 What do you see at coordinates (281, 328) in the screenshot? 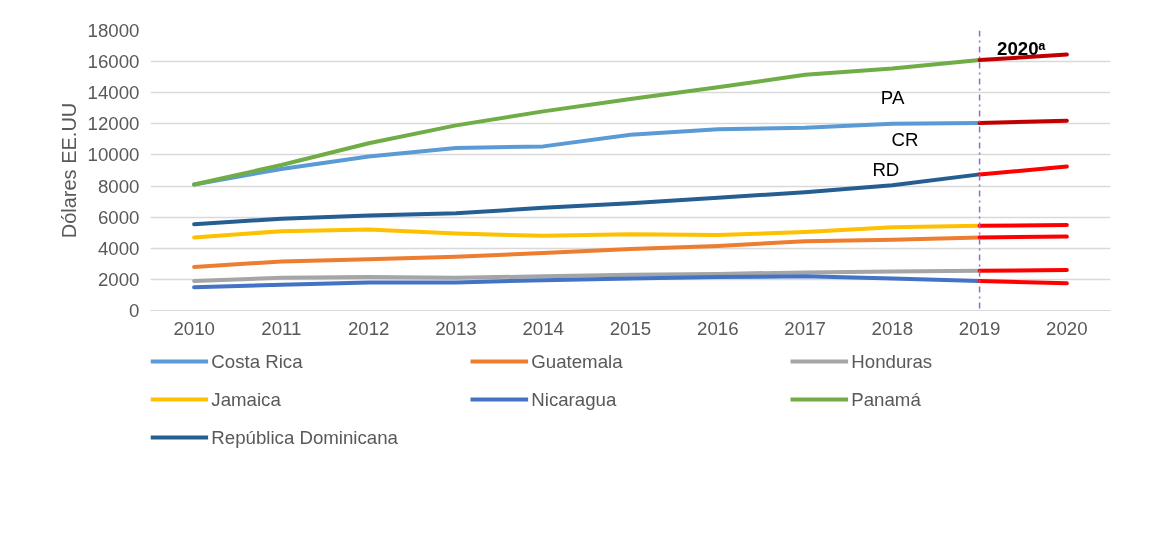
I see `x-tick-label: 2011` at bounding box center [281, 328].